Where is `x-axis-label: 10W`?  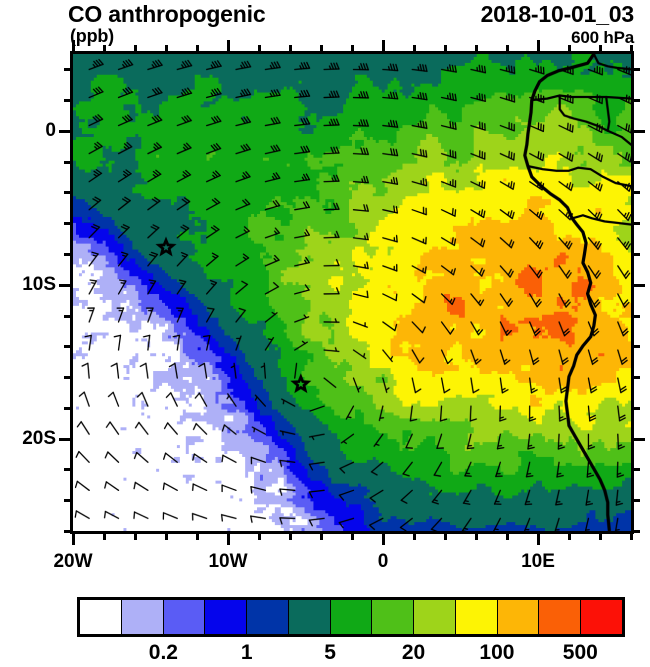
x-axis-label: 10W is located at coordinates (228, 561).